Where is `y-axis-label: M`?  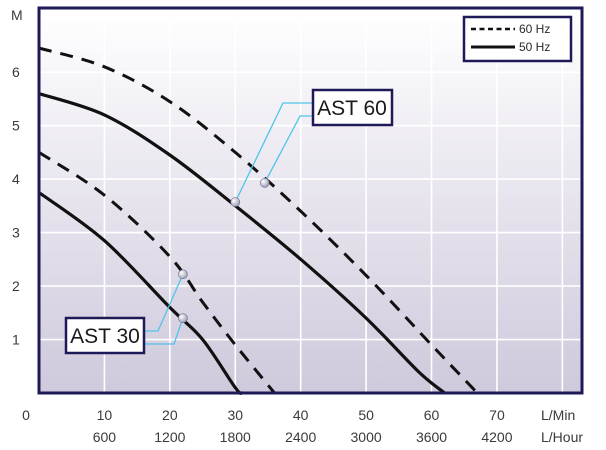
y-axis-label: M is located at coordinates (17, 15).